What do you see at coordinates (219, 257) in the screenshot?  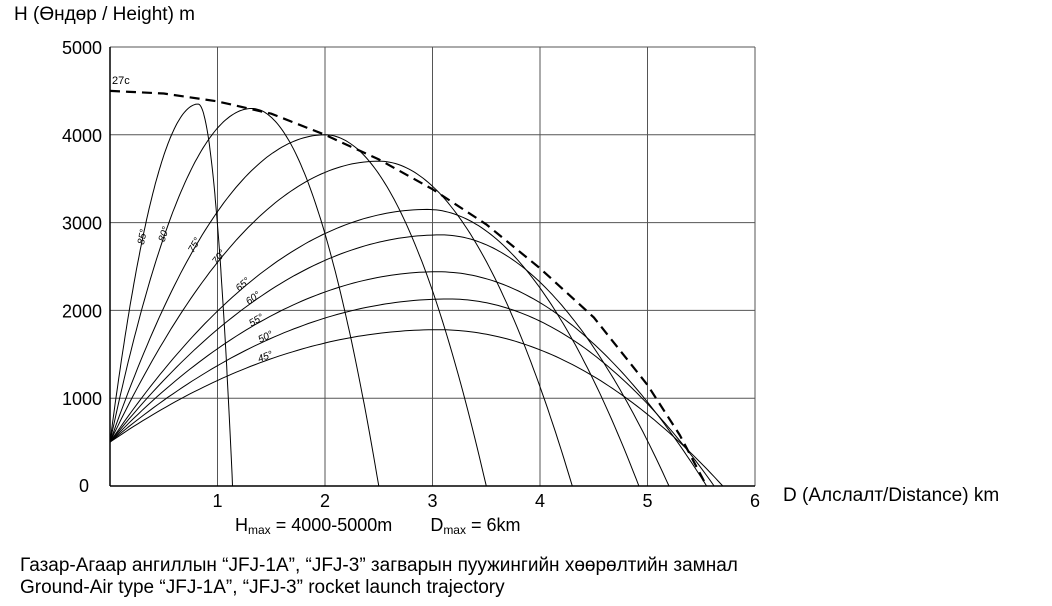 I see `angle-label: 70°` at bounding box center [219, 257].